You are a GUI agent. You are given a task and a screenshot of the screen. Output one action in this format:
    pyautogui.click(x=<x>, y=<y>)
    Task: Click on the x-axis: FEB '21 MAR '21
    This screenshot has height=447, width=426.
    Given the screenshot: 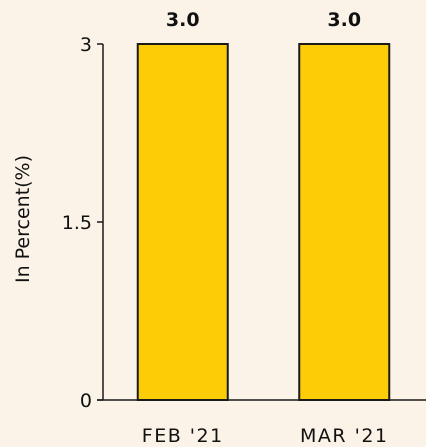 What is the action you would take?
    pyautogui.click(x=261, y=423)
    